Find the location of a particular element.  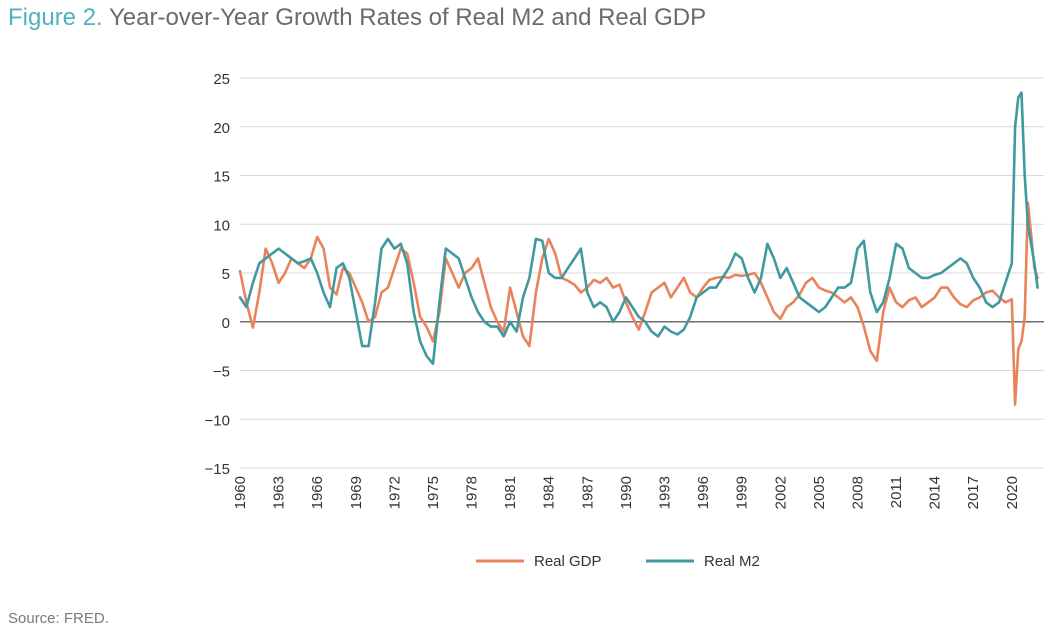

x-tick-label: 2011 is located at coordinates (896, 492).